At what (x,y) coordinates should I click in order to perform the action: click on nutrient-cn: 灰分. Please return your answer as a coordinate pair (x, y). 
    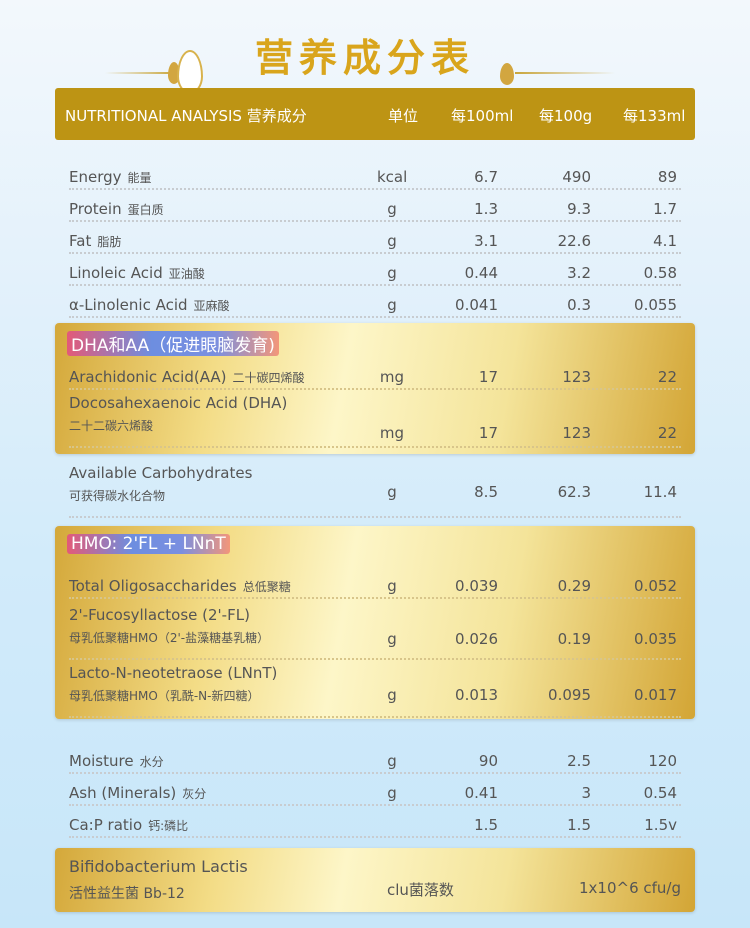
    Looking at the image, I should click on (194, 794).